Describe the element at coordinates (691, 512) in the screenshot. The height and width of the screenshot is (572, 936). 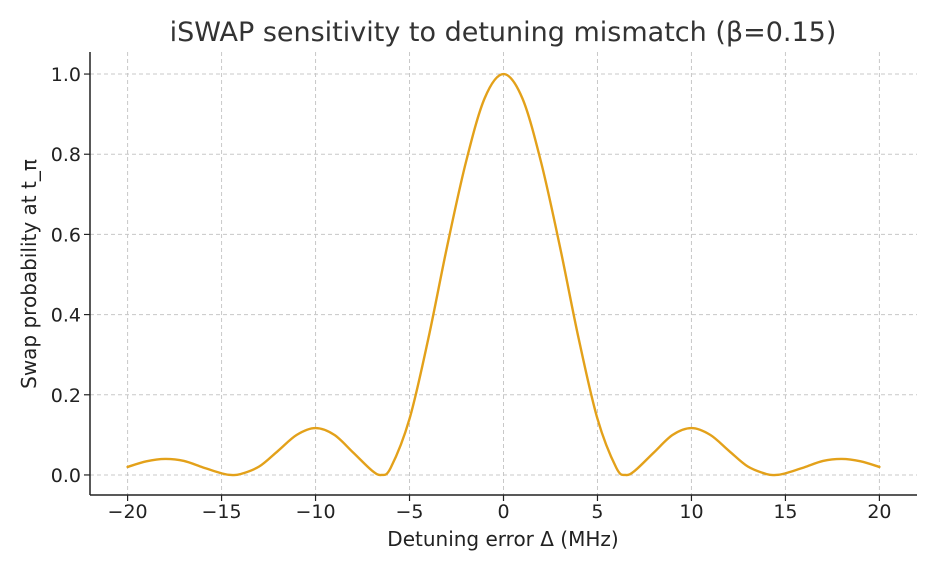
I see `x-tick-label: 10` at that location.